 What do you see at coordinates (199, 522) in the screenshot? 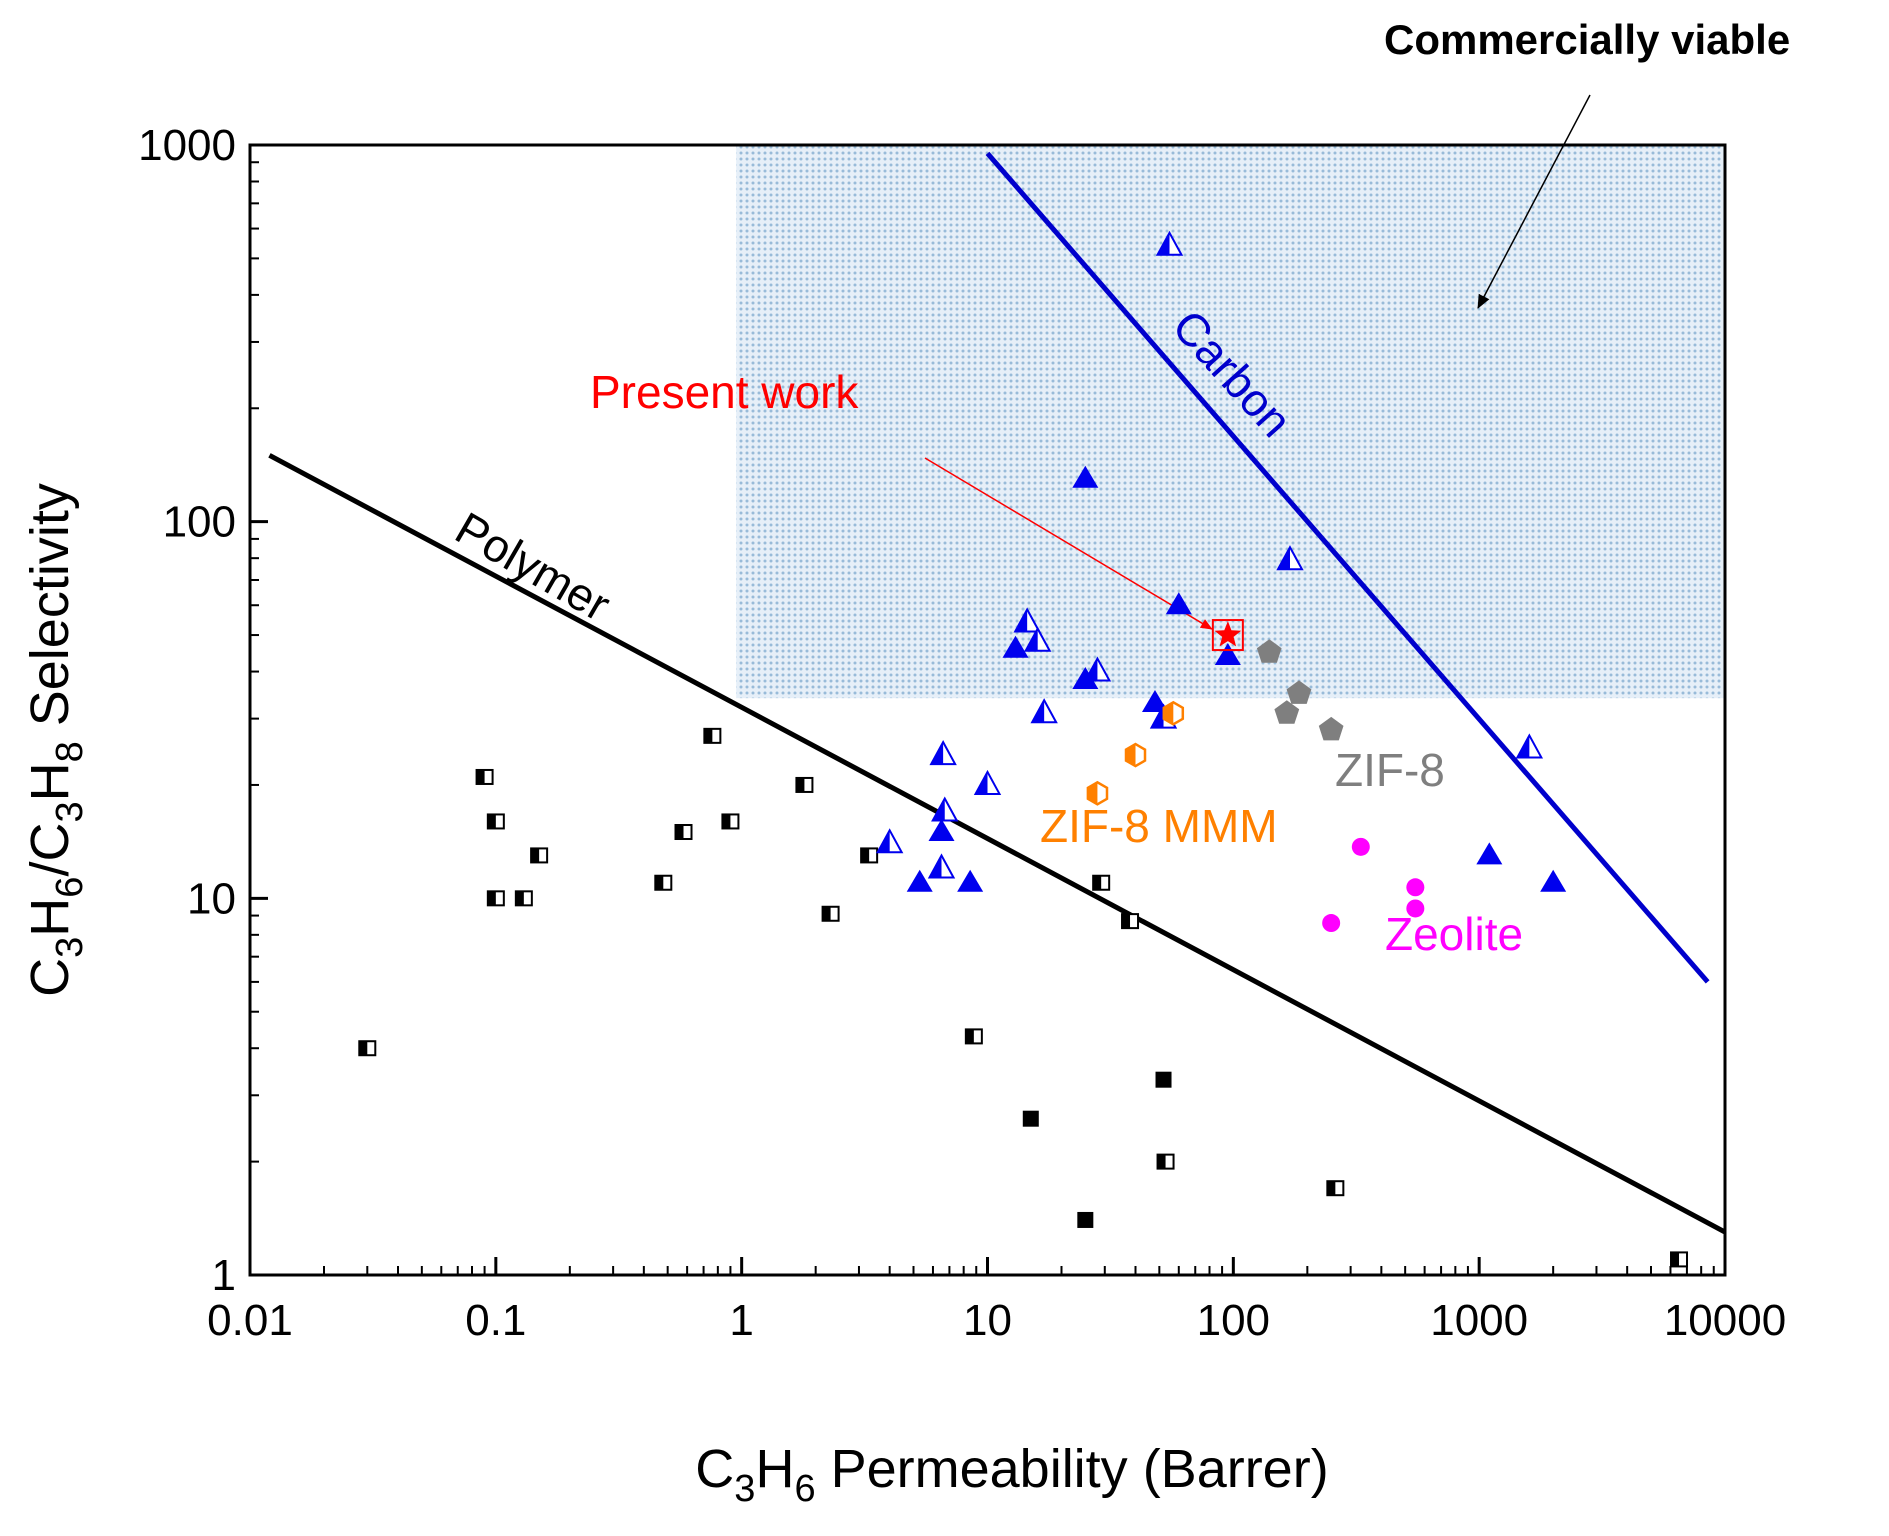
I see `y-tick-label: 100` at bounding box center [199, 522].